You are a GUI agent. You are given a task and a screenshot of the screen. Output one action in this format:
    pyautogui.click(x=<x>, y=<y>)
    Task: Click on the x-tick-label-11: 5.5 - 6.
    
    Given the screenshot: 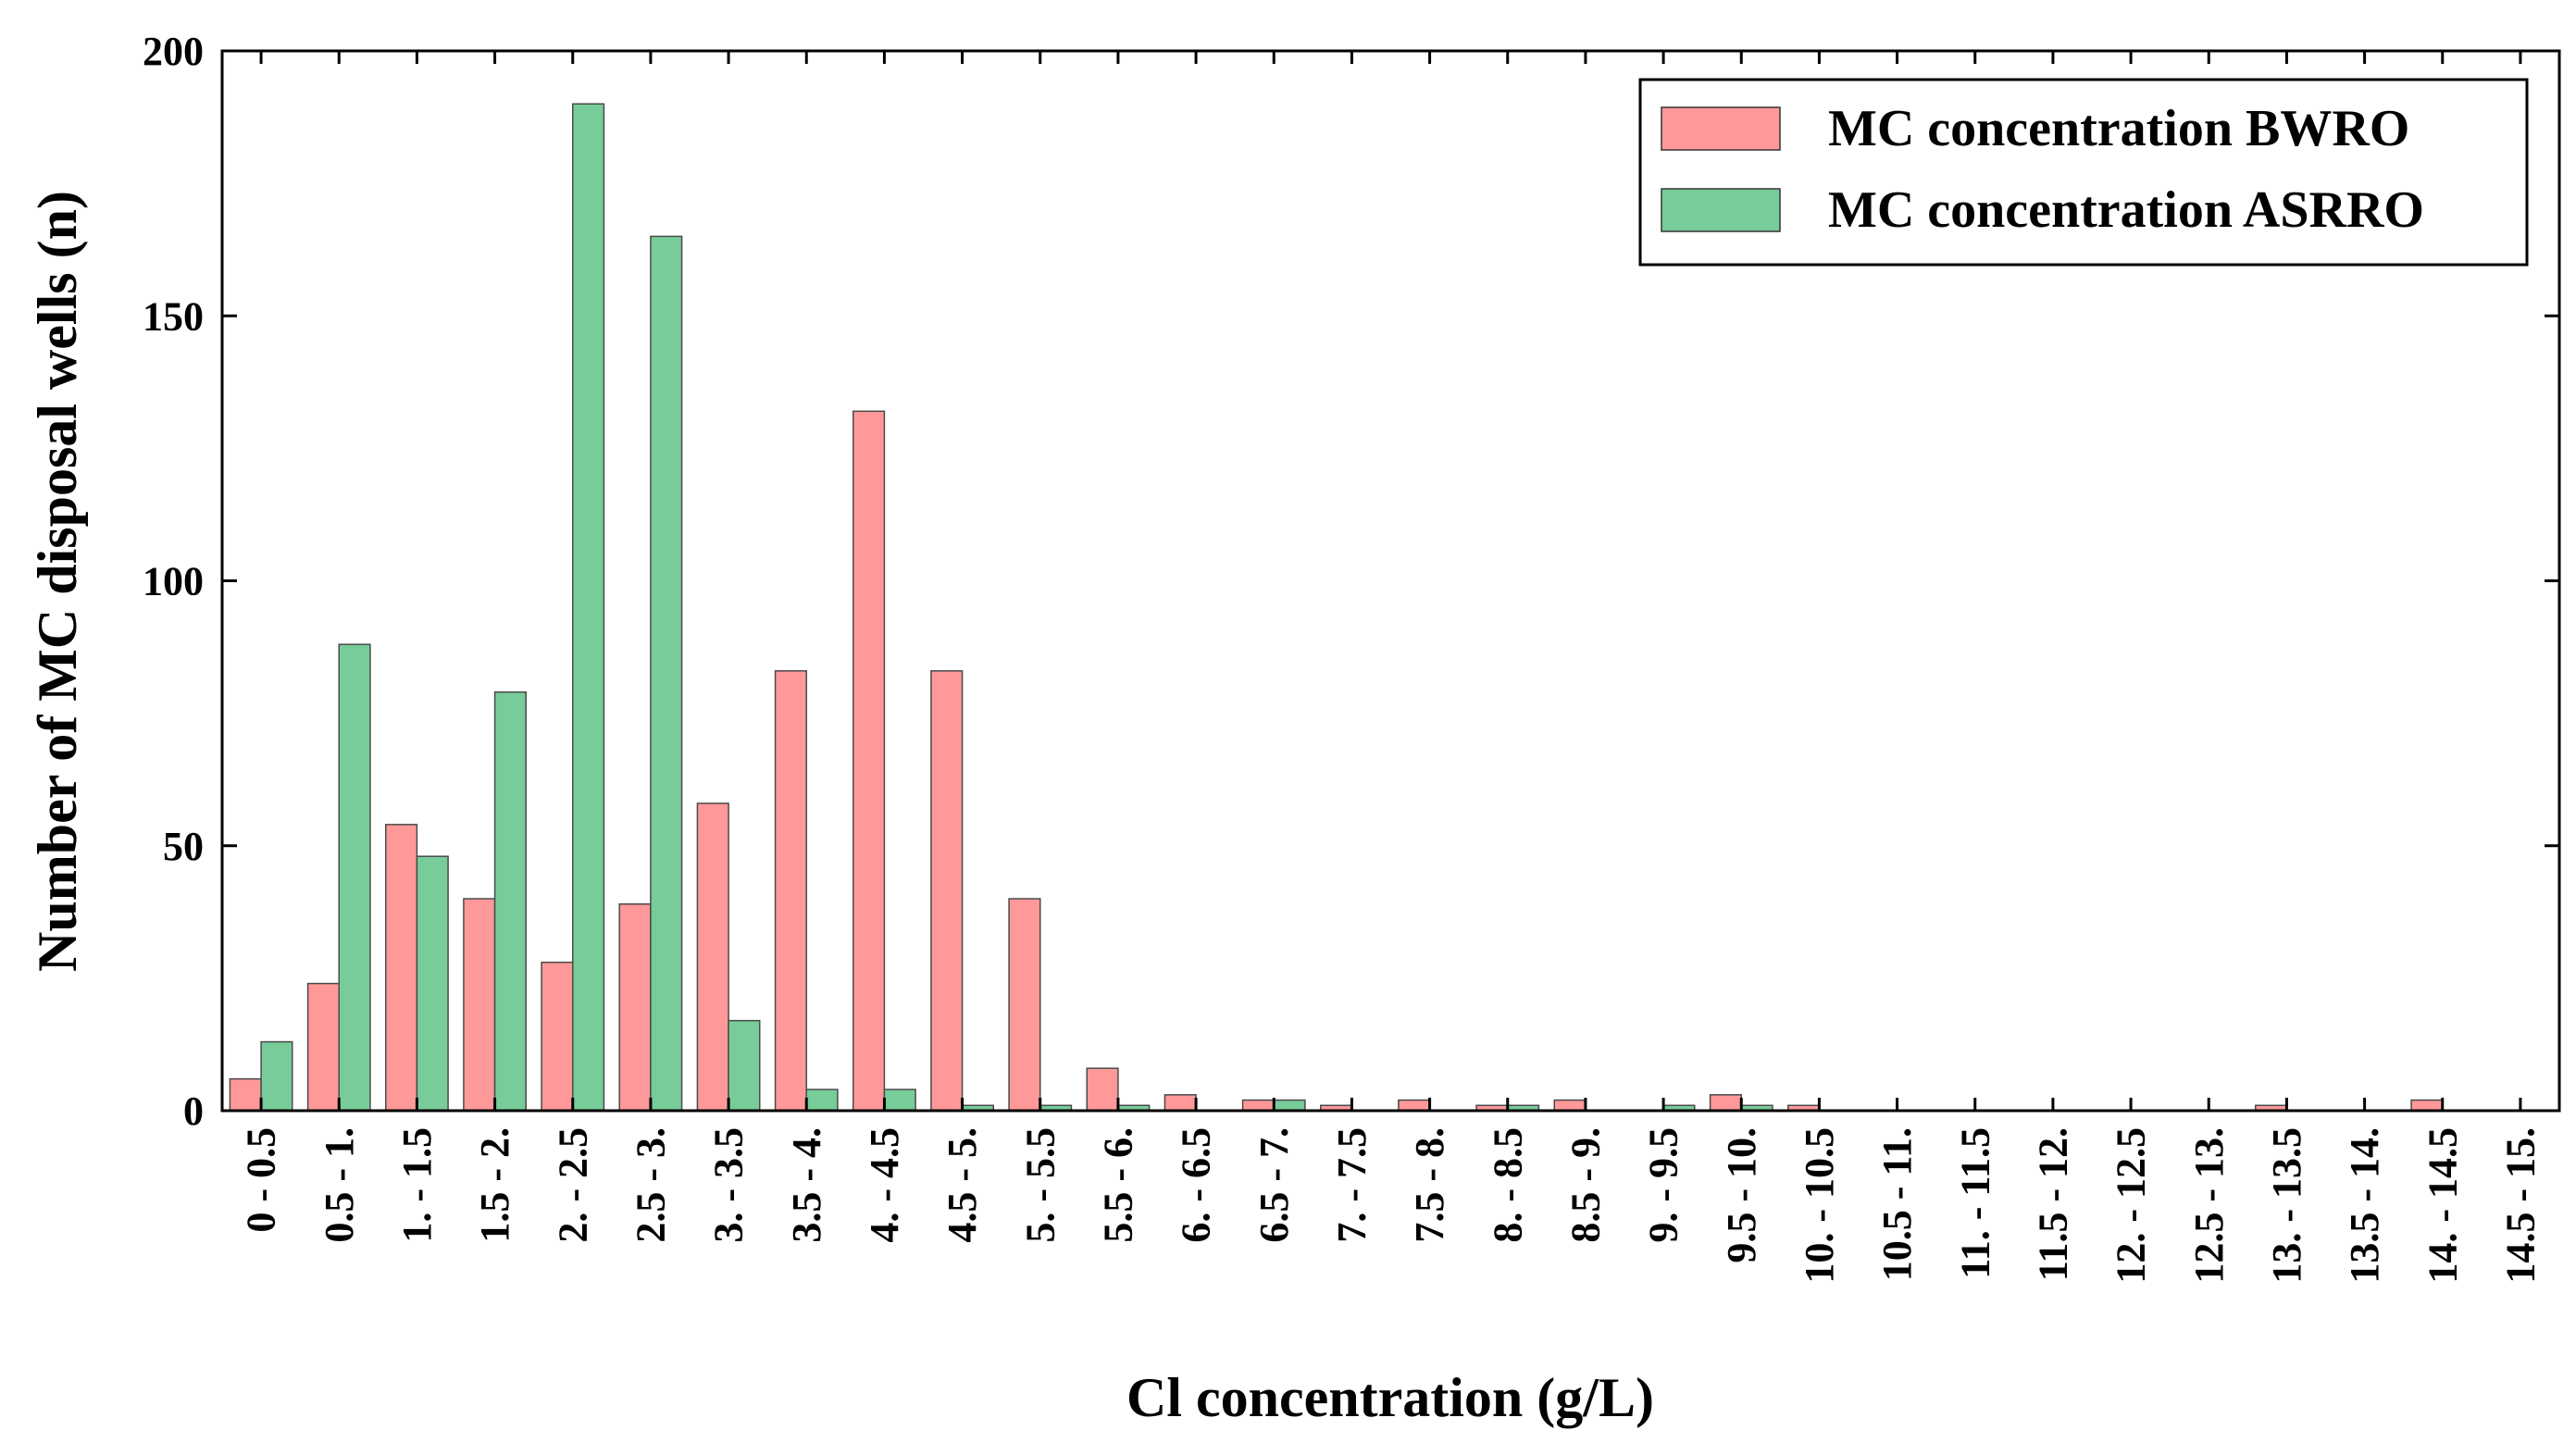 What is the action you would take?
    pyautogui.click(x=1117, y=1185)
    